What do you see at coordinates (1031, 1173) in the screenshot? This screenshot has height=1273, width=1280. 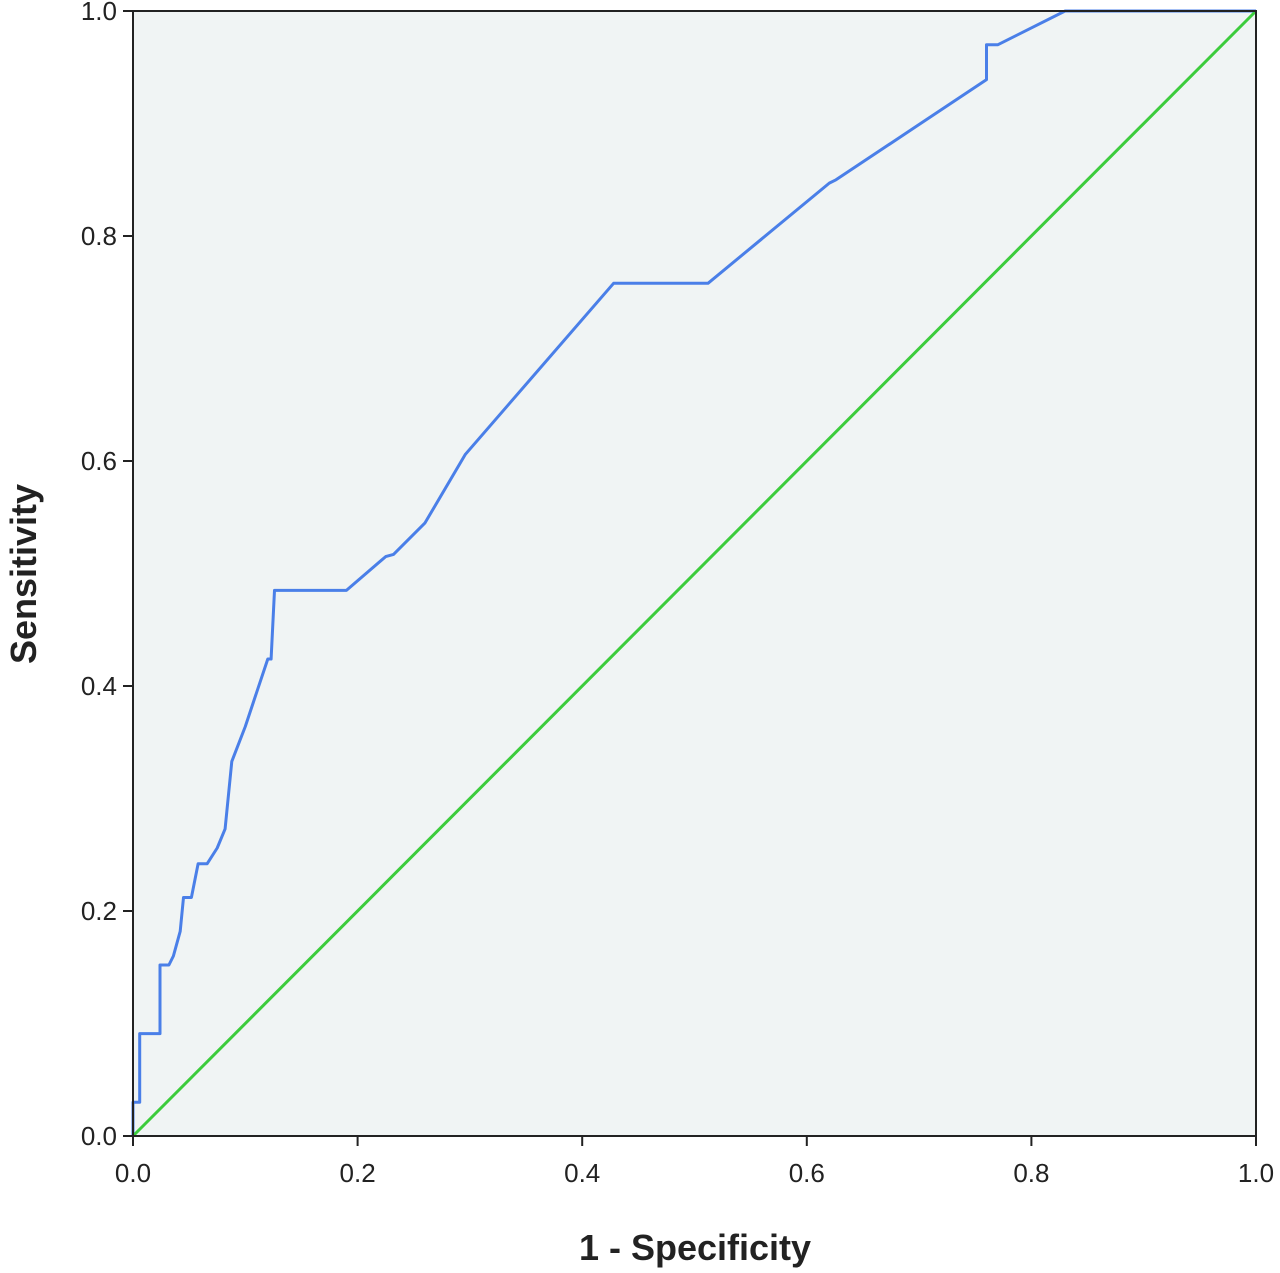 I see `x-tick-label: 0.8` at bounding box center [1031, 1173].